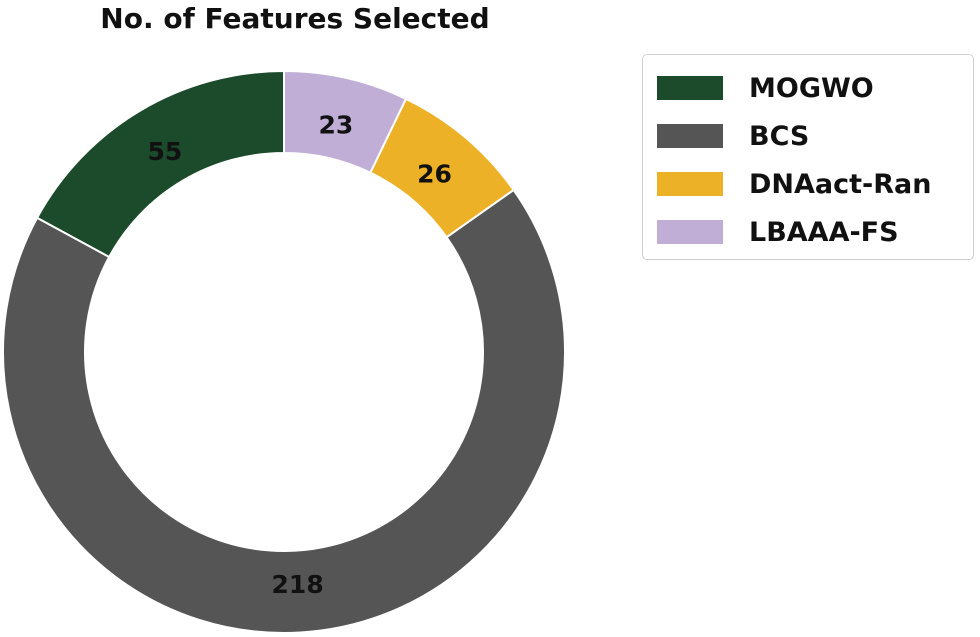 The image size is (980, 637). Describe the element at coordinates (808, 157) in the screenshot. I see `legend: MOGWO BCS DNAact-Ran LBAAA-FS` at that location.